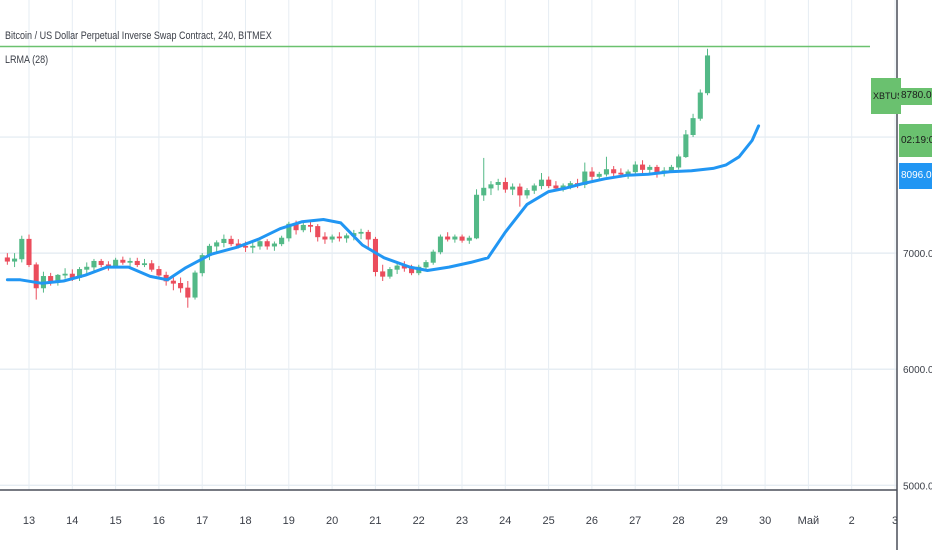 This screenshot has width=932, height=550. I want to click on x-tick-label: 24, so click(505, 521).